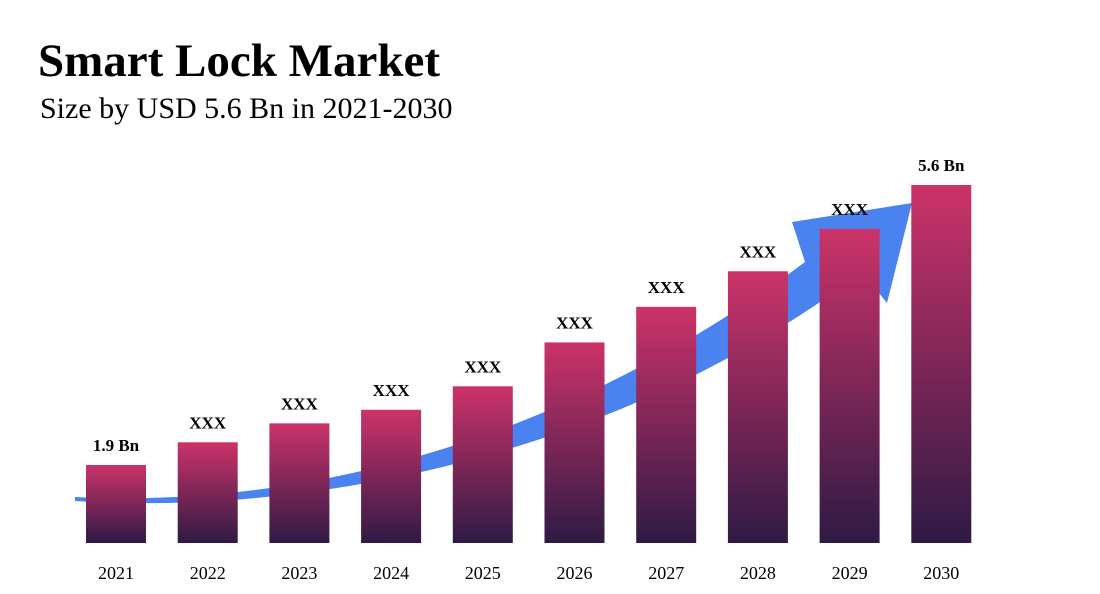  Describe the element at coordinates (575, 573) in the screenshot. I see `x-tick-label: 2026` at that location.